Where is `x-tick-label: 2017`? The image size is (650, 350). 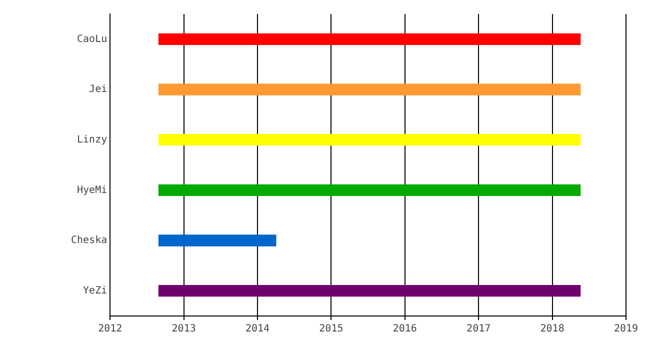
x-tick-label: 2017 is located at coordinates (478, 329).